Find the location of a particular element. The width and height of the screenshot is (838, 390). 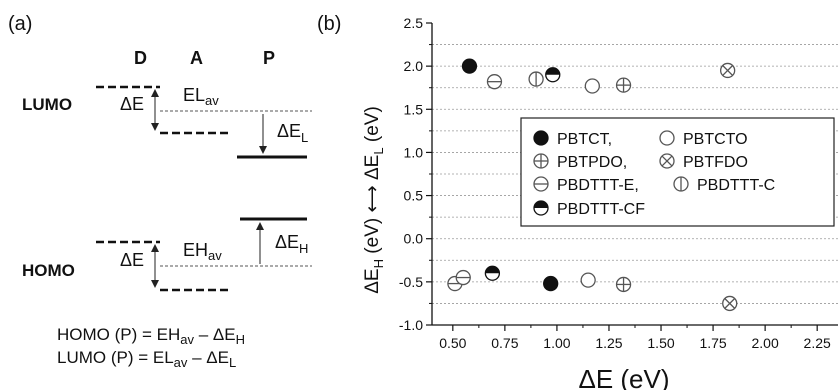

legend-label: PBTFDO is located at coordinates (715, 162).